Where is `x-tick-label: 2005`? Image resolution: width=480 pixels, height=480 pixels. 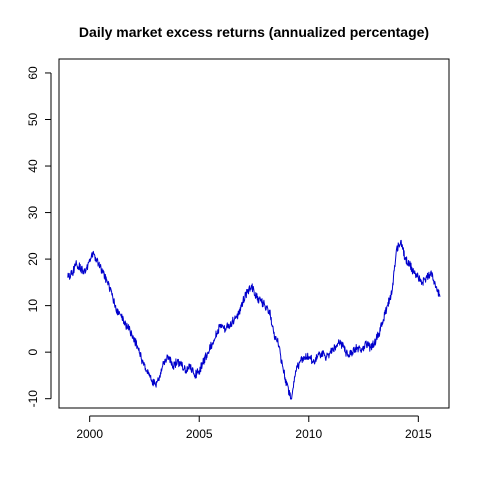
x-tick-label: 2005 is located at coordinates (199, 434).